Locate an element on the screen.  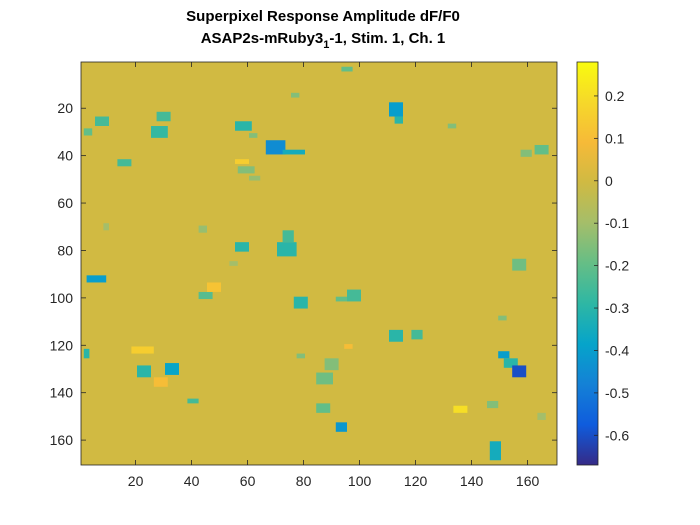
y-tick-label: 160 is located at coordinates (62, 440).